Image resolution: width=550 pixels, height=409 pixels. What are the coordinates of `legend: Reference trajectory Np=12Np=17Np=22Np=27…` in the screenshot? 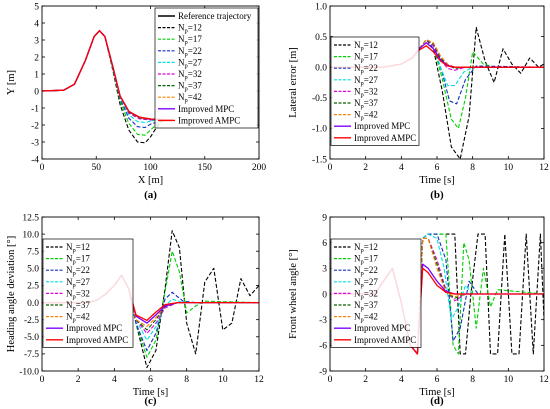 It's located at (206, 68).